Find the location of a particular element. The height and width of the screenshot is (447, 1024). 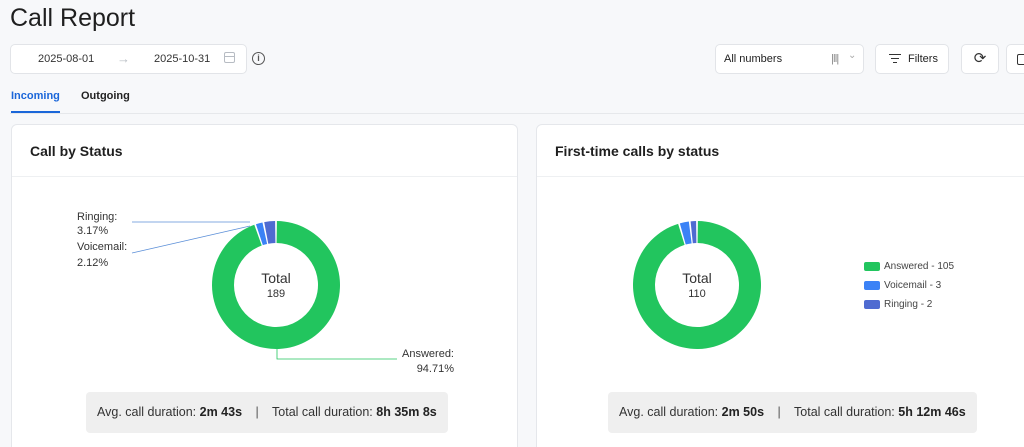

card-title: First-time calls by status is located at coordinates (637, 151).